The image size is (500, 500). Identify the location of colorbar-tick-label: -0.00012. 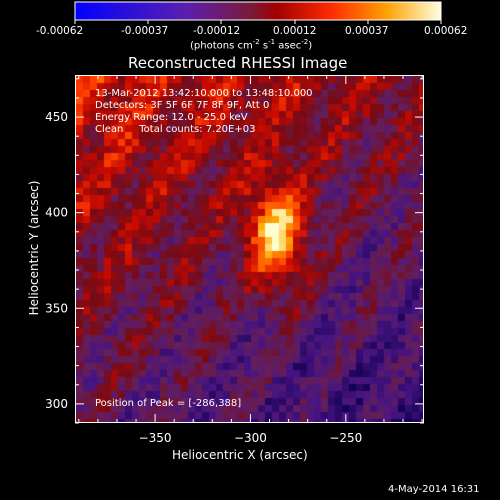
(217, 31).